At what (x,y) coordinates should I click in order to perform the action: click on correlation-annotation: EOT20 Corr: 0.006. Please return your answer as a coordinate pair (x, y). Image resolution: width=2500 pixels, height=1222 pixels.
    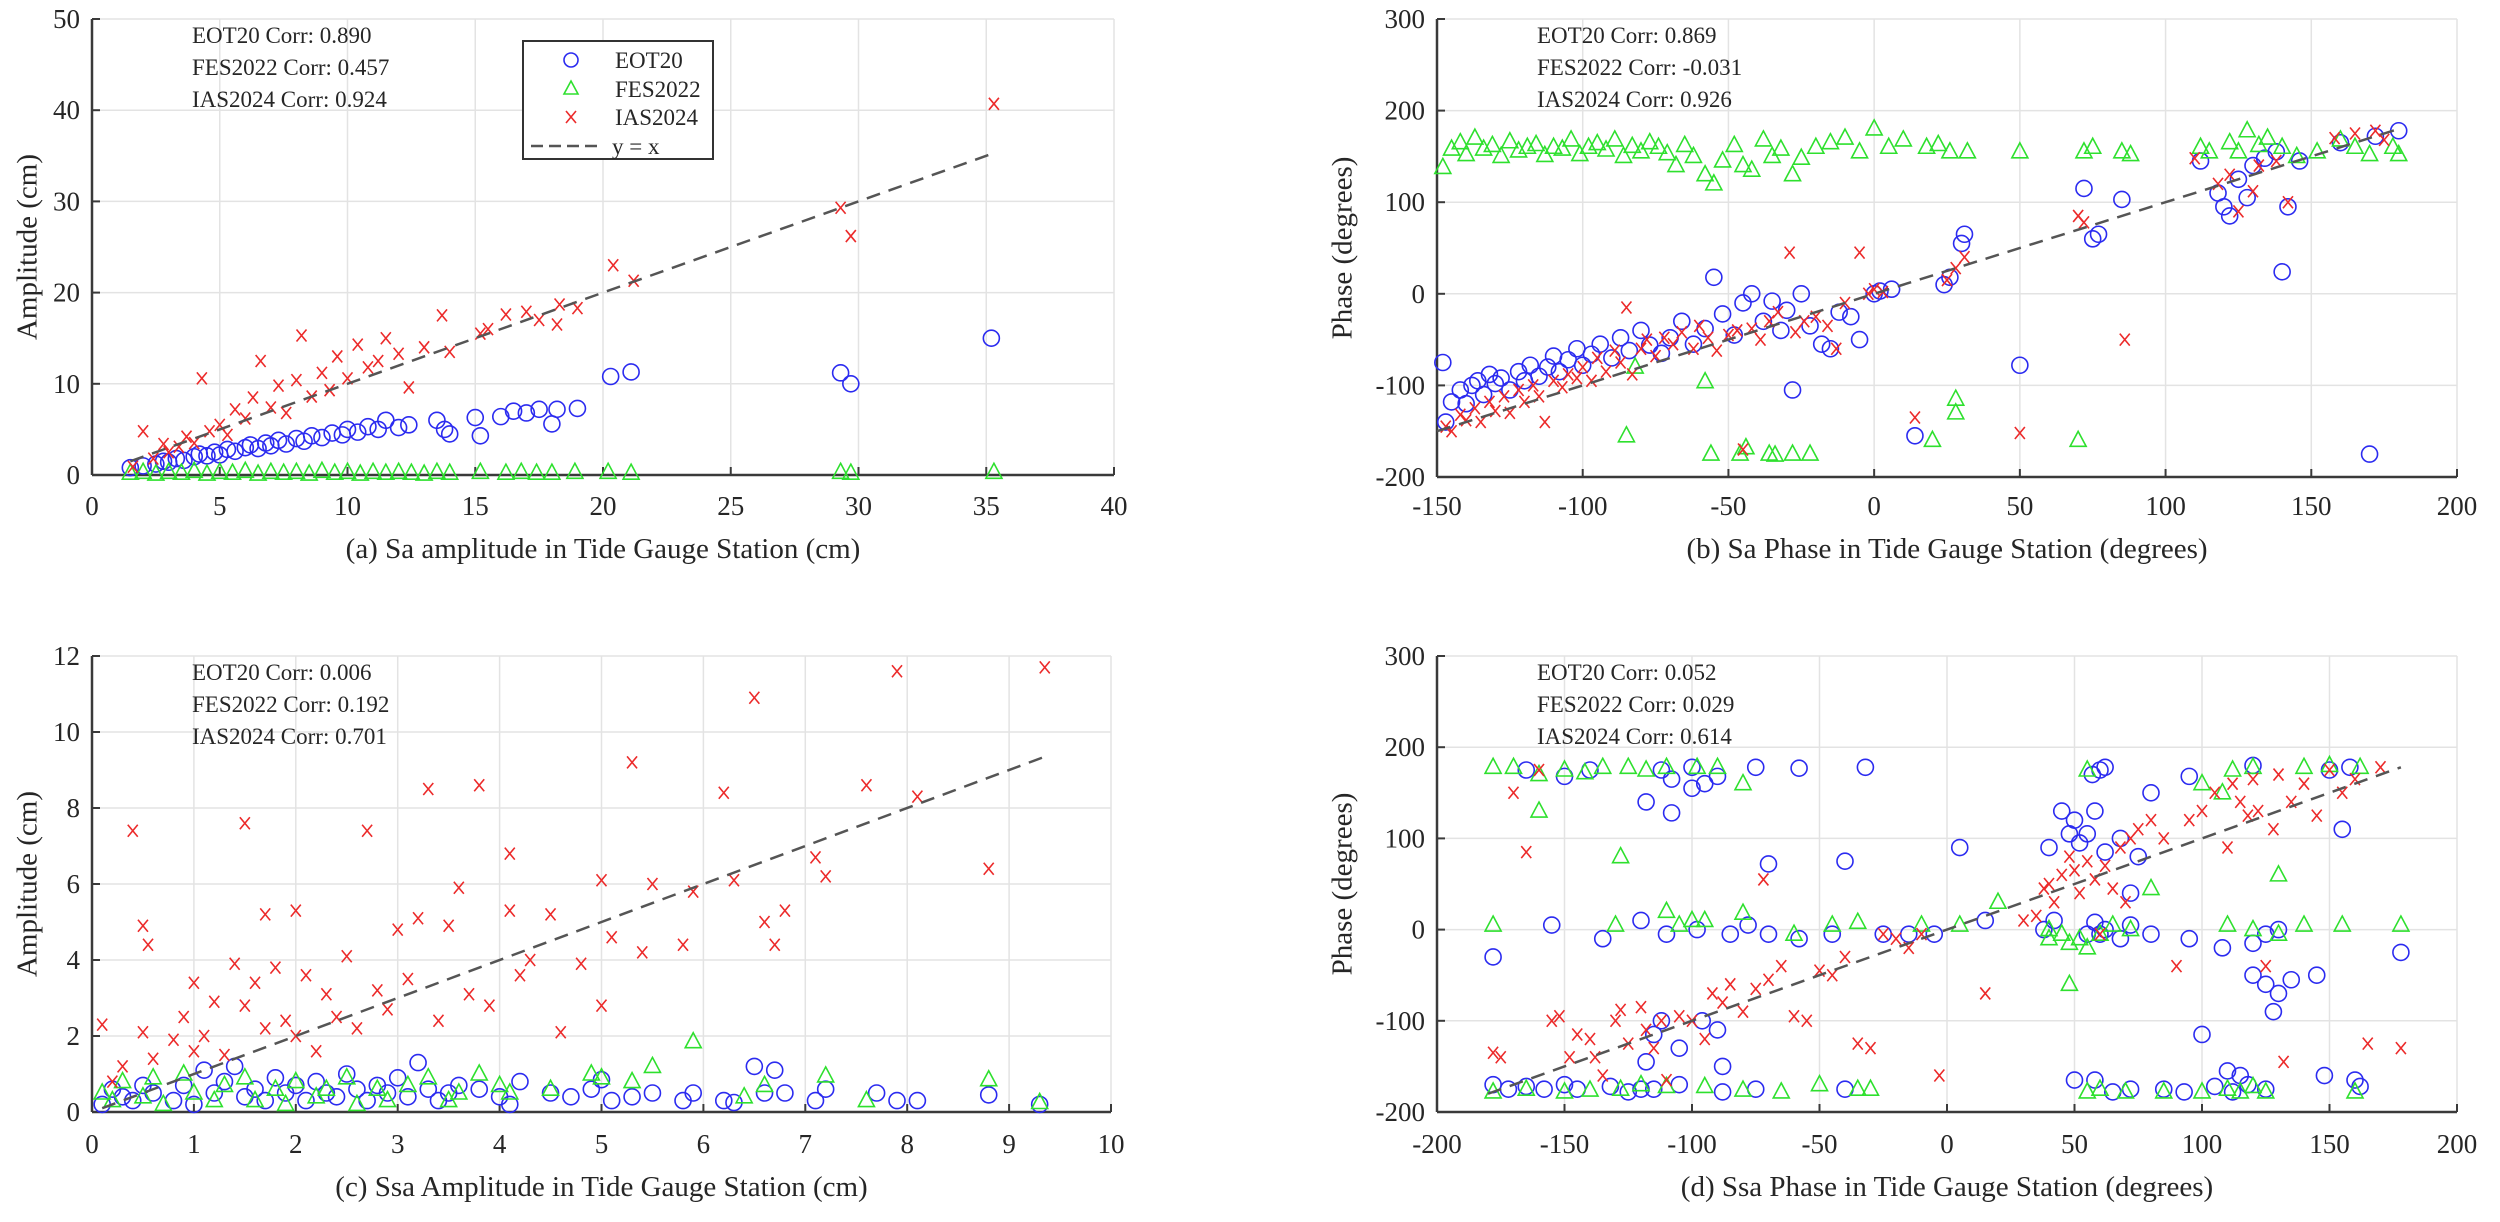
    Looking at the image, I should click on (282, 672).